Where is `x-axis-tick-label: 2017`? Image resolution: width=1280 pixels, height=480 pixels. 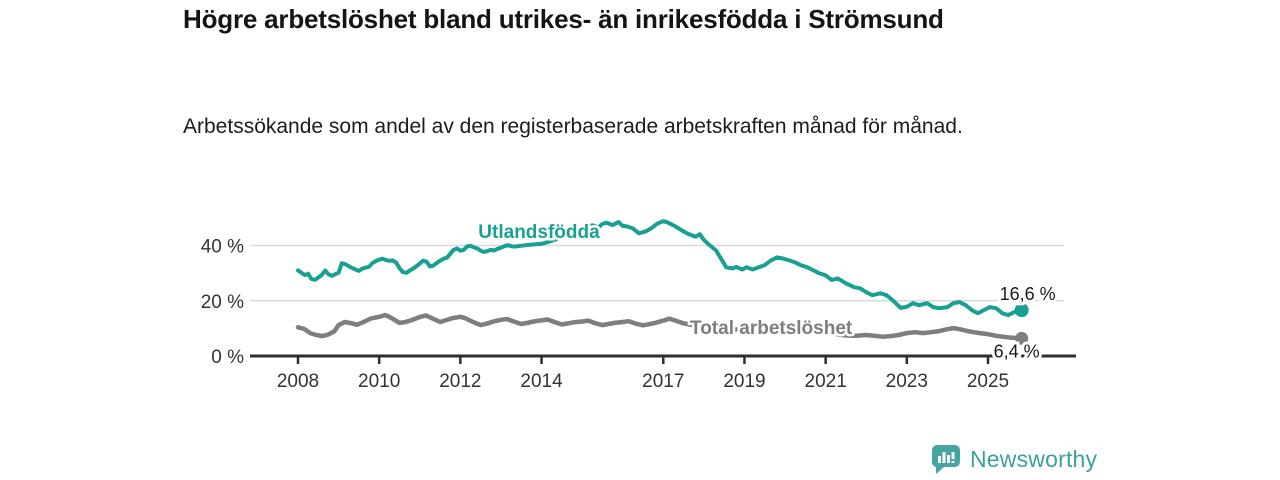
x-axis-tick-label: 2017 is located at coordinates (663, 381).